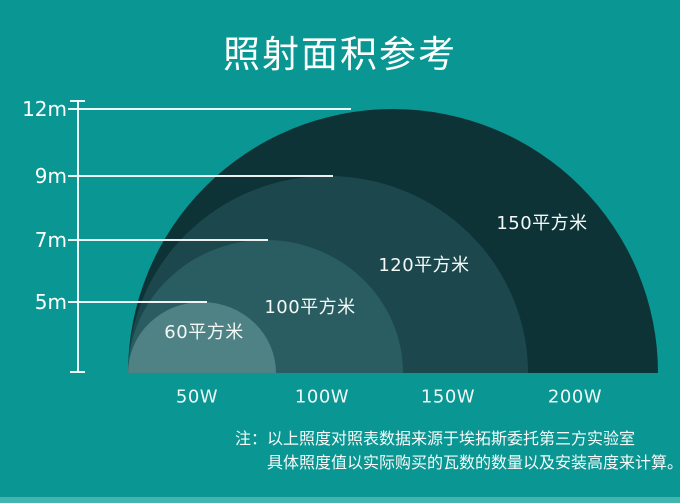 This screenshot has height=503, width=680. Describe the element at coordinates (50, 302) in the screenshot. I see `y-axis-label-5m: 5m` at that location.